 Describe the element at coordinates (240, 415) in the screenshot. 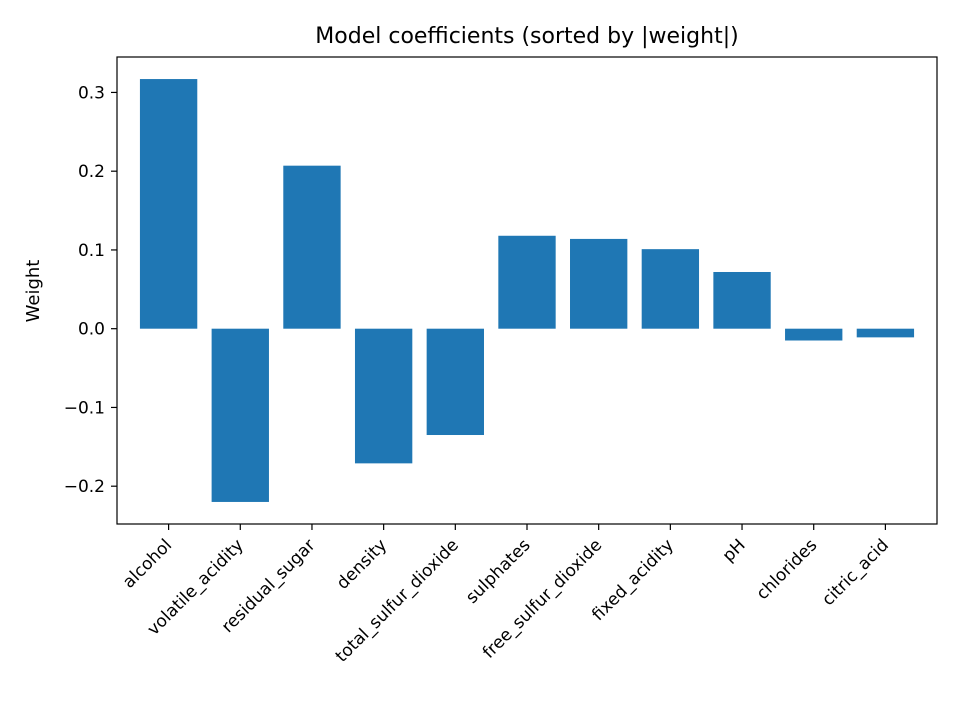

I see `bar-volatile_acidity` at that location.